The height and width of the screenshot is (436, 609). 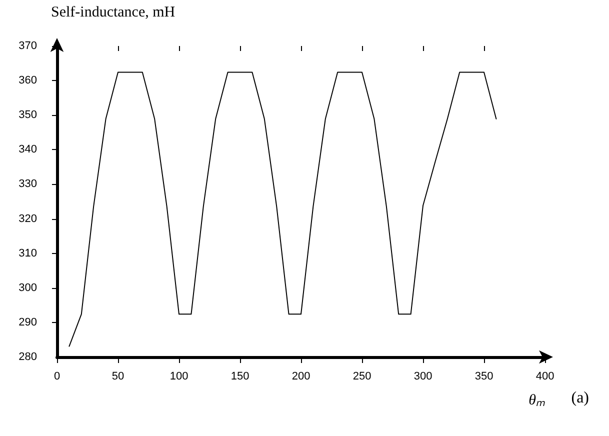 I want to click on x-tick-label: 100, so click(x=179, y=376).